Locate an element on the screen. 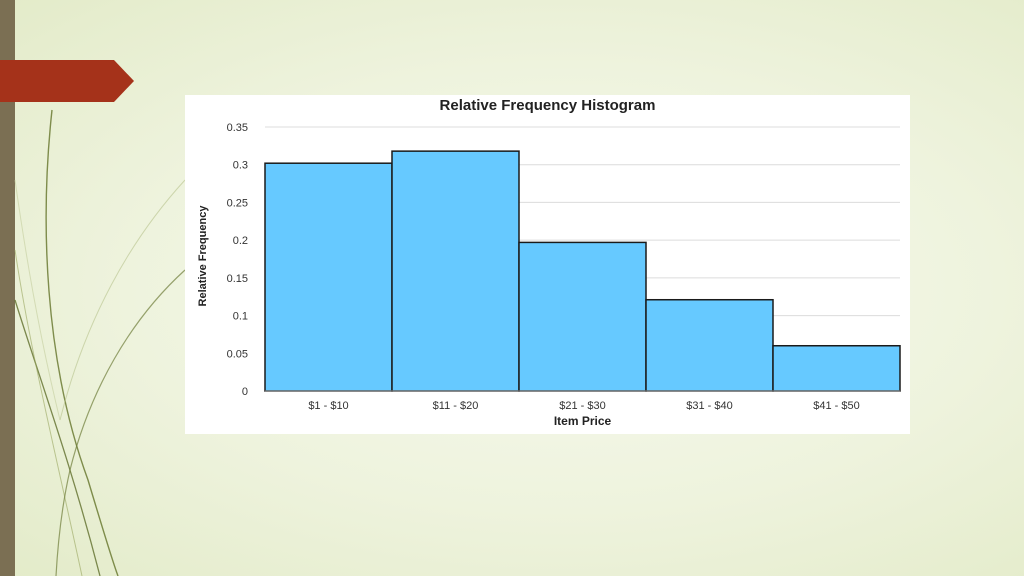 The width and height of the screenshot is (1024, 576). x-tick-label: $31 - $40 is located at coordinates (709, 406).